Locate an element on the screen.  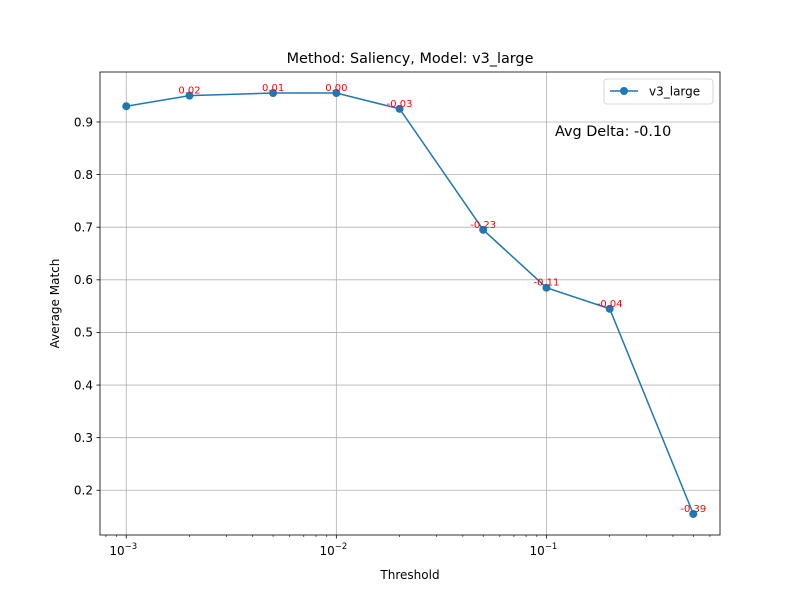
chart-title: Method: Saliency, Model: v3_large is located at coordinates (410, 59).